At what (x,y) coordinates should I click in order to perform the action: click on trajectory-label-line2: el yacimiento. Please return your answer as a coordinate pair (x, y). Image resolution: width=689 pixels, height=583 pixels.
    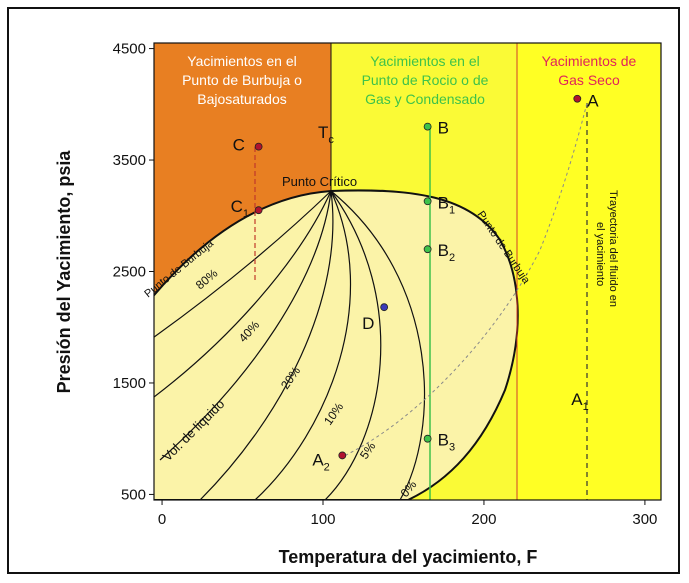
    Looking at the image, I should click on (600, 254).